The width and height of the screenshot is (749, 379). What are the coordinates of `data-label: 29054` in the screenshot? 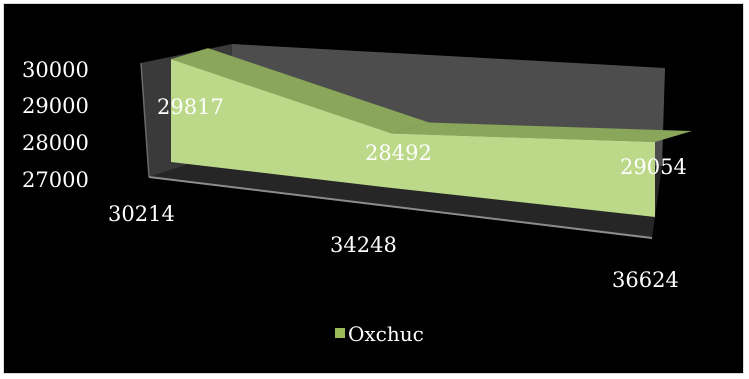 It's located at (653, 167).